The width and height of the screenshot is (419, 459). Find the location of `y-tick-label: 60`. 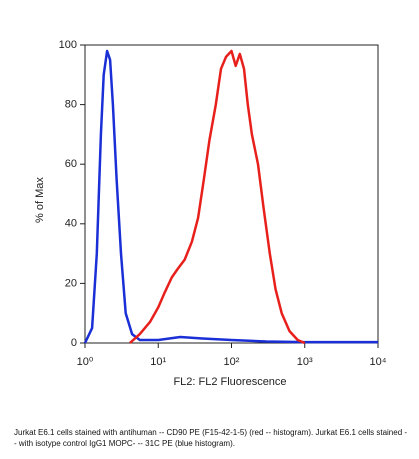

y-tick-label: 60 is located at coordinates (71, 164).